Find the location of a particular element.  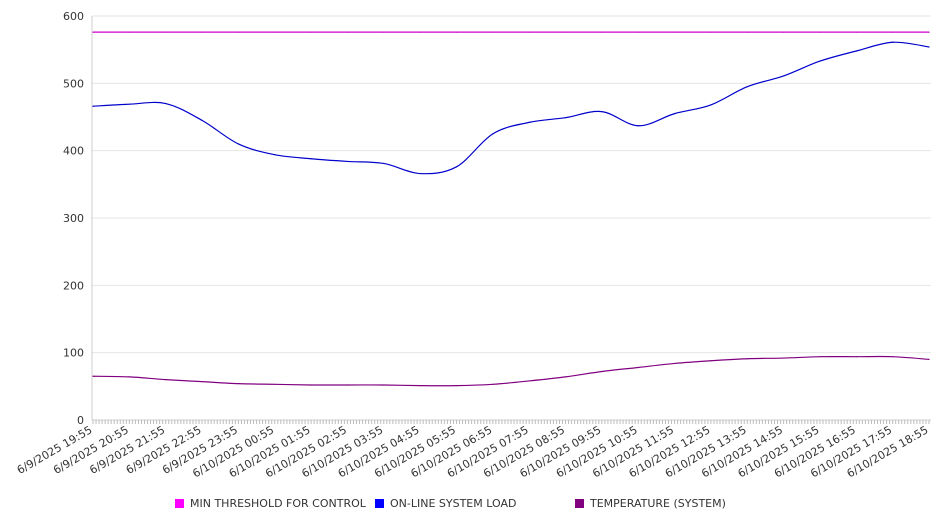

y-tick-label-400: 400 is located at coordinates (73, 151).